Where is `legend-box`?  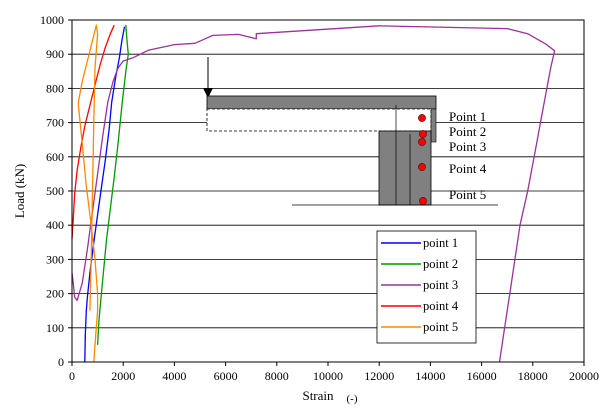
legend-box is located at coordinates (426, 287).